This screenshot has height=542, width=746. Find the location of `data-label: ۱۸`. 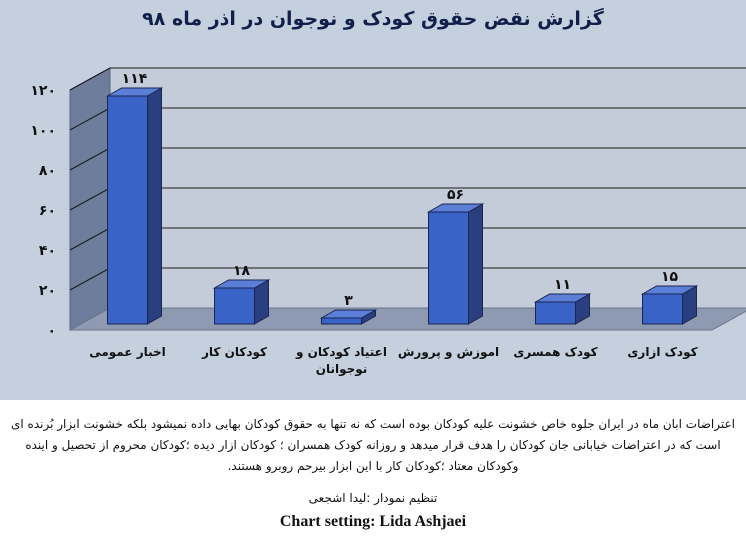

data-label: ۱۸ is located at coordinates (242, 271).